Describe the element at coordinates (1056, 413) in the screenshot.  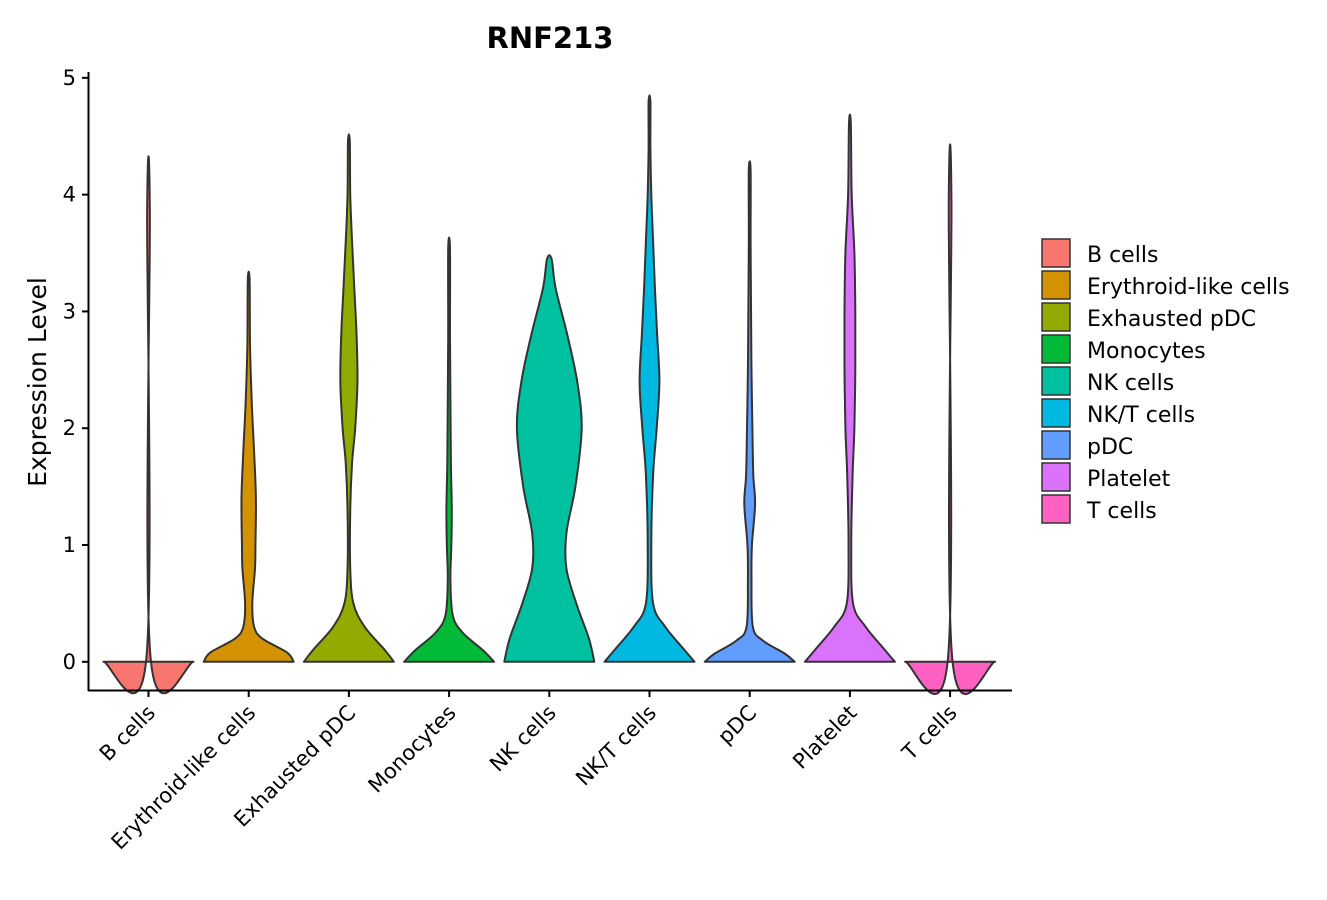
I see `legend-swatch-nk-t-cells` at that location.